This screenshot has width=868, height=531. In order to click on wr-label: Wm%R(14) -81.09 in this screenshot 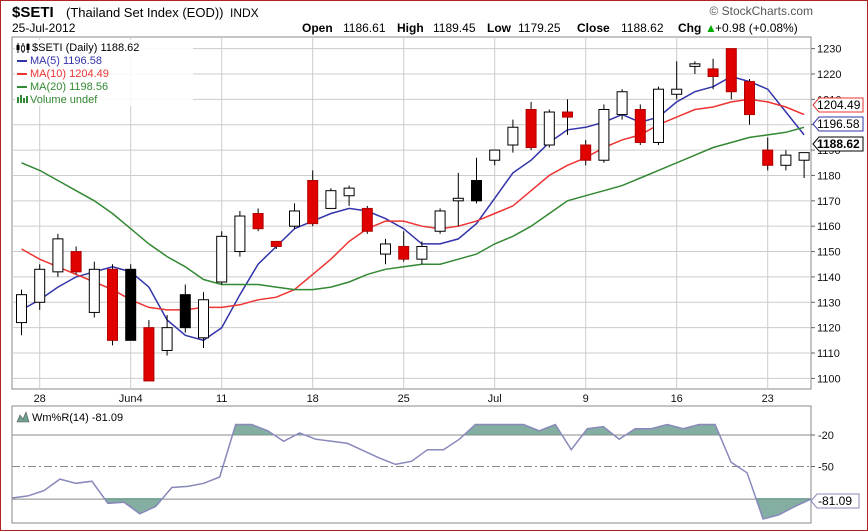, I will do `click(77, 418)`.